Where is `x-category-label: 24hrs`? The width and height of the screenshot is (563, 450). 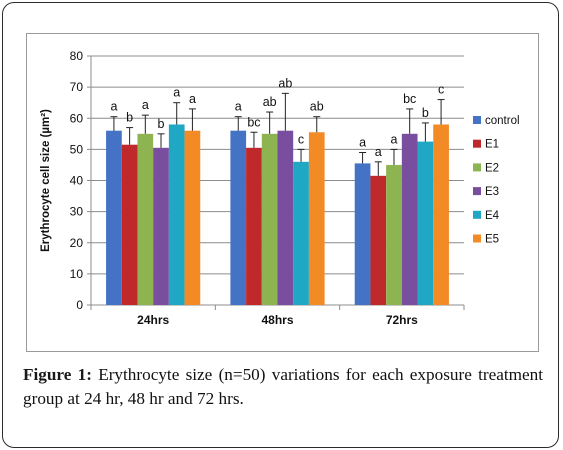 x-category-label: 24hrs is located at coordinates (153, 320).